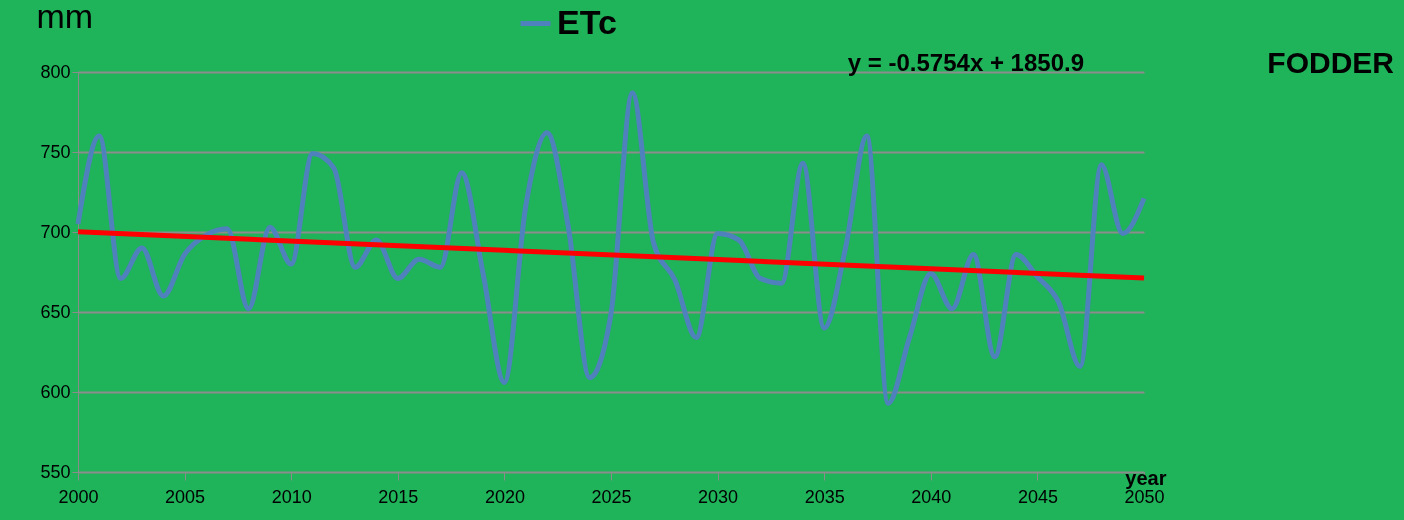 This screenshot has width=1404, height=520. What do you see at coordinates (1331, 62) in the screenshot?
I see `text: FODDER` at bounding box center [1331, 62].